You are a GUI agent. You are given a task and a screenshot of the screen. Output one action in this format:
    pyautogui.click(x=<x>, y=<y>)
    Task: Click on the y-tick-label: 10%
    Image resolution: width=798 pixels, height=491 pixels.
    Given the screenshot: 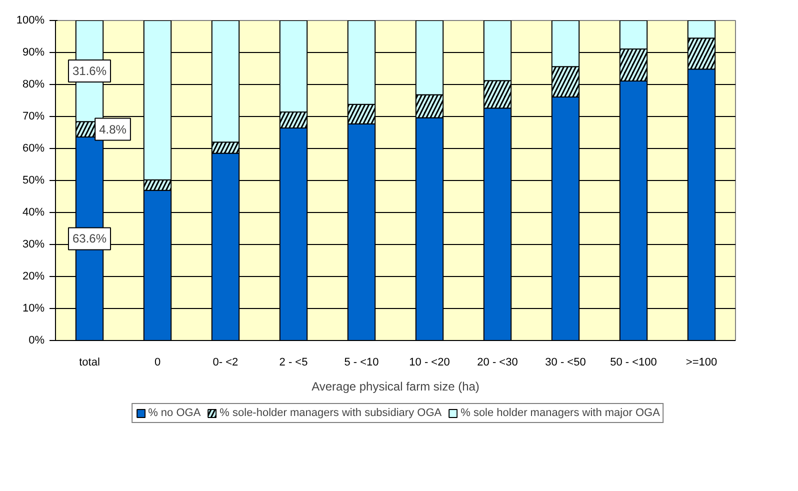 What is the action you would take?
    pyautogui.click(x=33, y=308)
    